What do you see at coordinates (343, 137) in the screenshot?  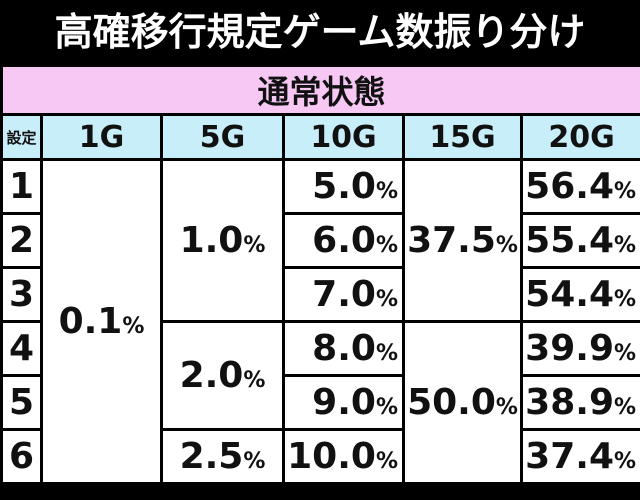 I see `header-cell: 10G` at bounding box center [343, 137].